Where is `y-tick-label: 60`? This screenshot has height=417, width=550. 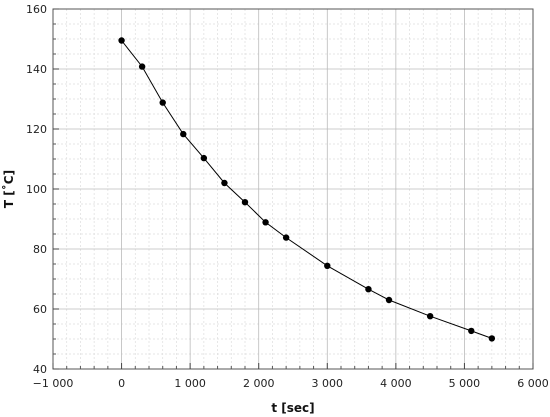 y-tick-label: 60 is located at coordinates (40, 309).